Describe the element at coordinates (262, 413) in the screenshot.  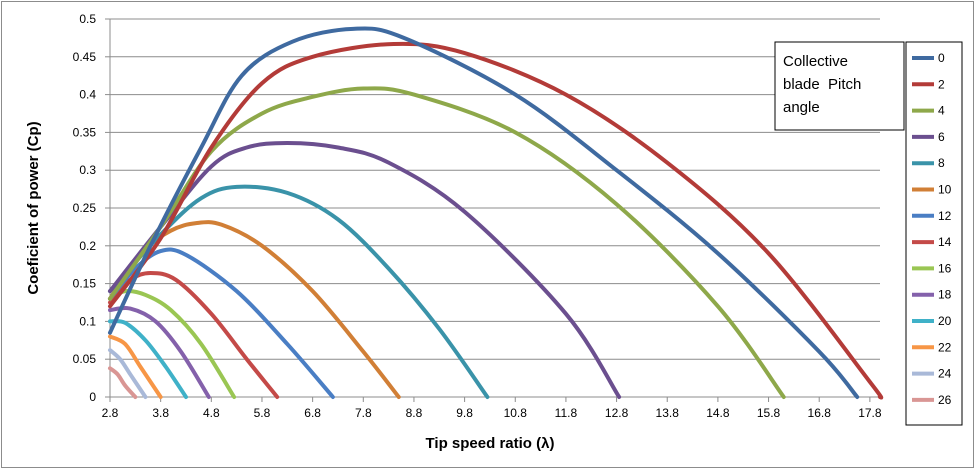
I see `x-tick-label: 5.8` at that location.